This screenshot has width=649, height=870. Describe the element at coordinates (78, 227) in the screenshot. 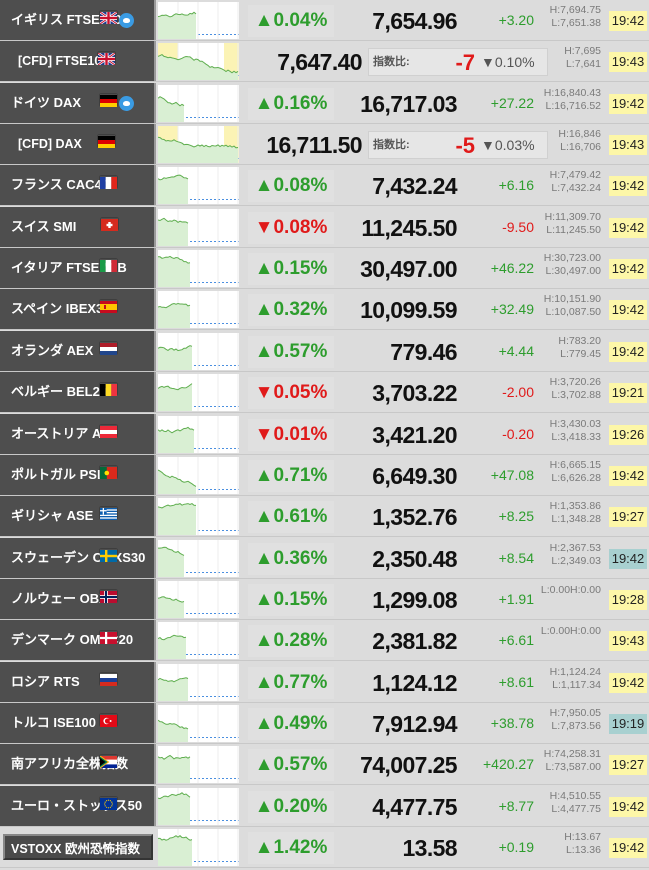

I see `index-name-link: スイス SMI` at that location.